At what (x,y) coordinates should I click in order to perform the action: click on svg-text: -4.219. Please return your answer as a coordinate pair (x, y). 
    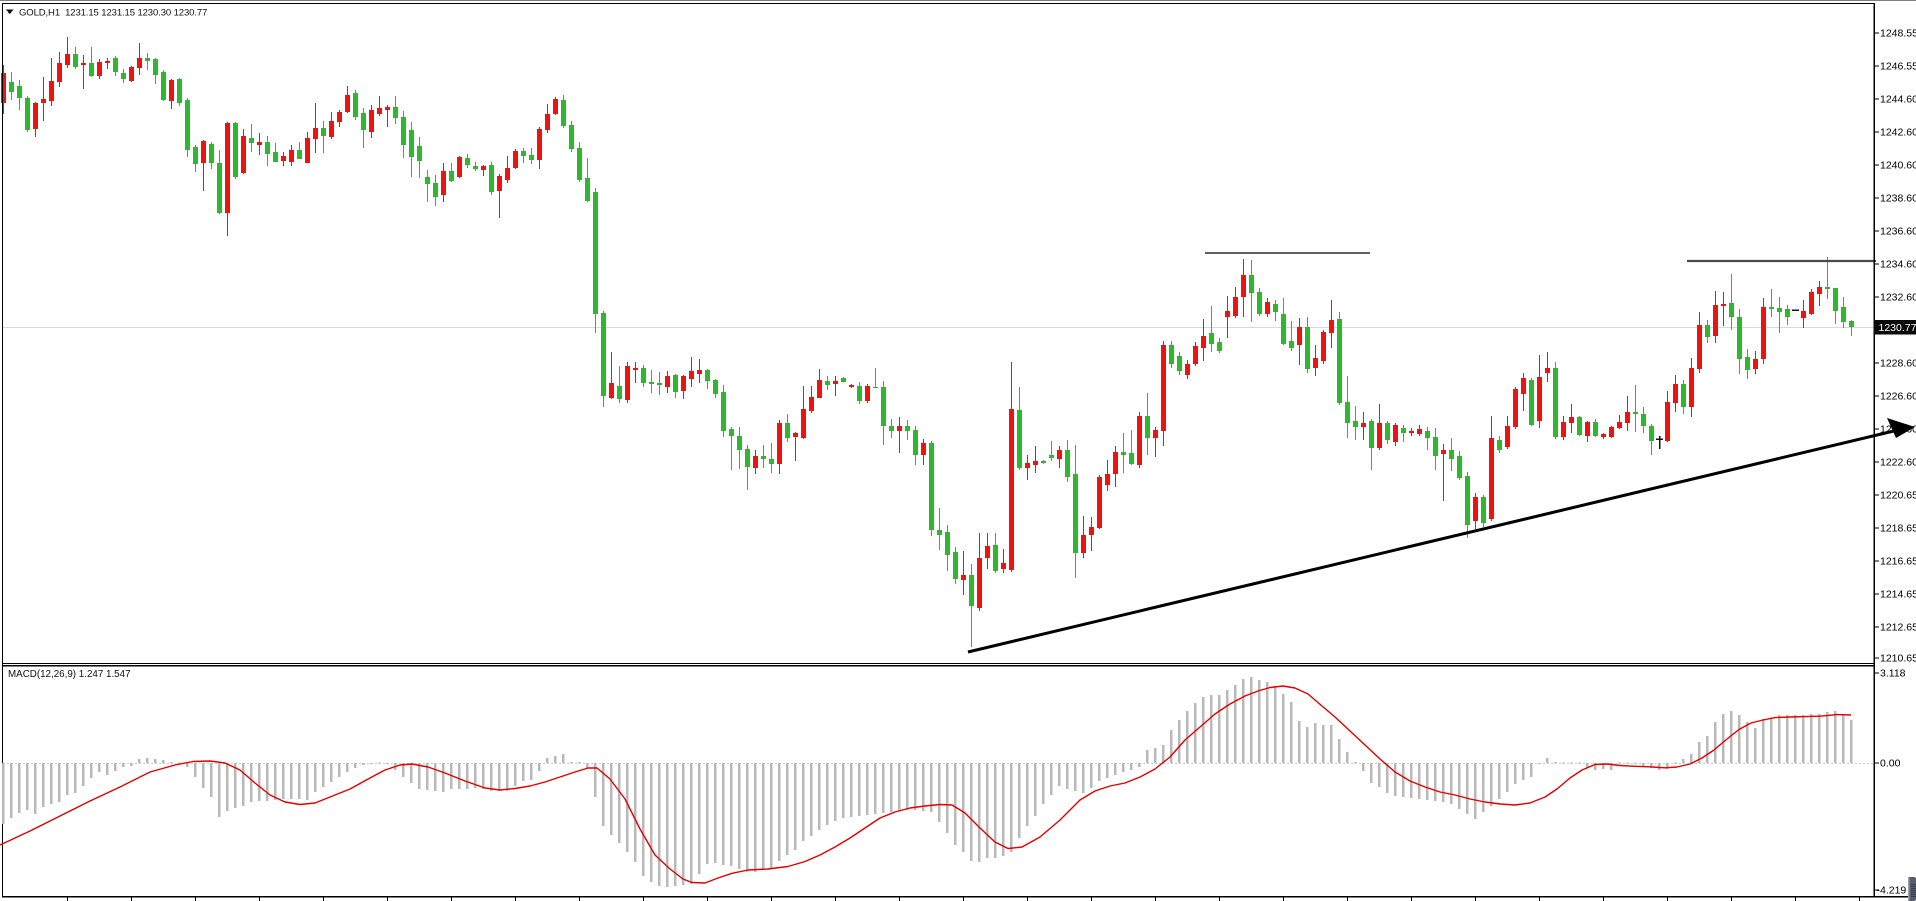
    Looking at the image, I should click on (1892, 891).